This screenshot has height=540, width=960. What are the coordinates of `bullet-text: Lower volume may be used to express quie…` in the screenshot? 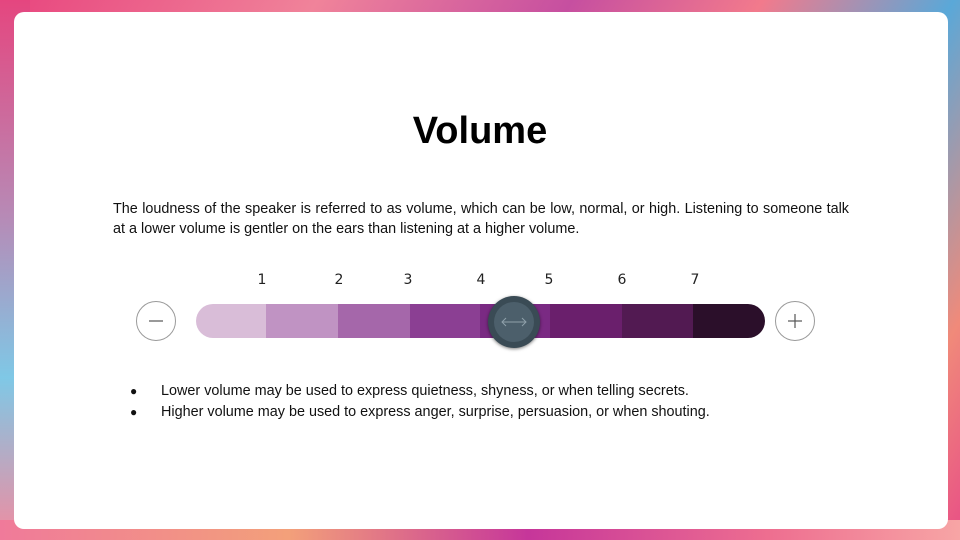 It's located at (425, 391).